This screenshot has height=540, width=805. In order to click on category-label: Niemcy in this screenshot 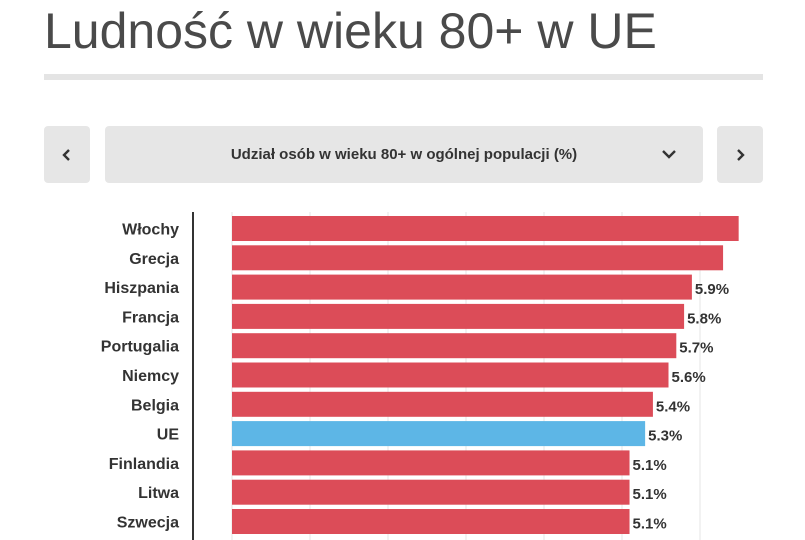, I will do `click(150, 376)`.